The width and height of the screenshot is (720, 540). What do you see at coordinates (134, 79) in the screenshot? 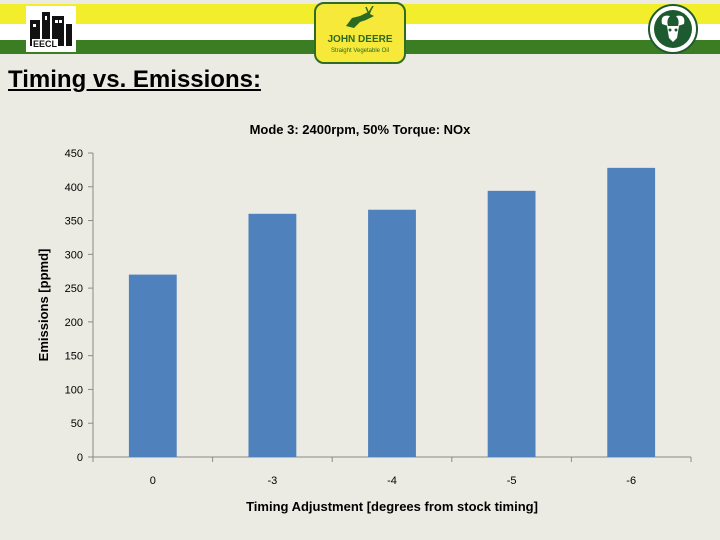
I see `slide-title: Timing vs. Emissions:` at bounding box center [134, 79].